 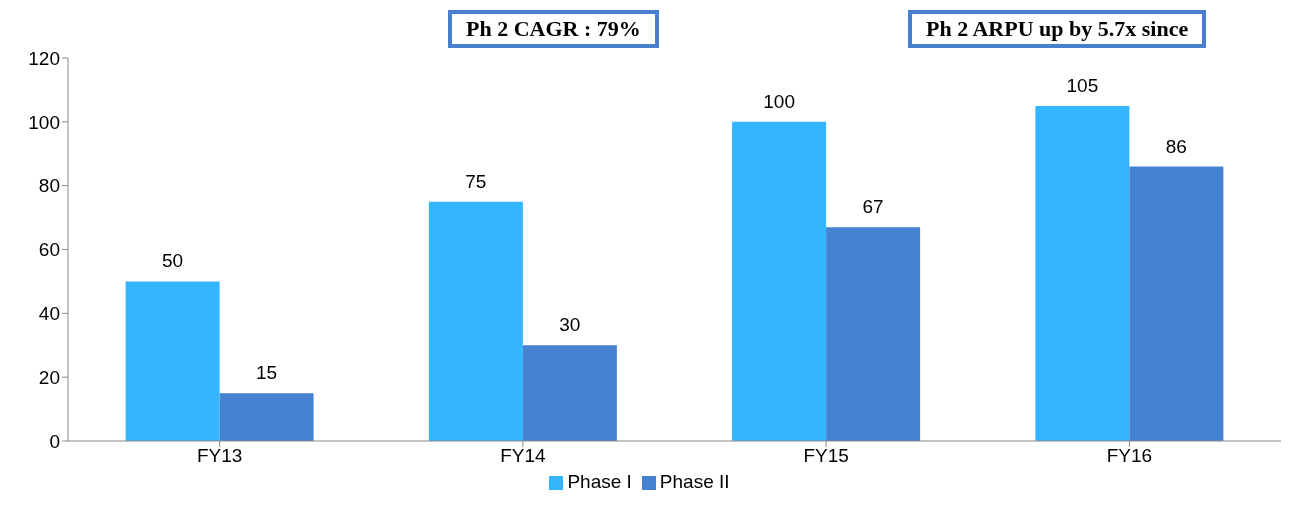 What do you see at coordinates (44, 122) in the screenshot?
I see `y-tick-label: 100` at bounding box center [44, 122].